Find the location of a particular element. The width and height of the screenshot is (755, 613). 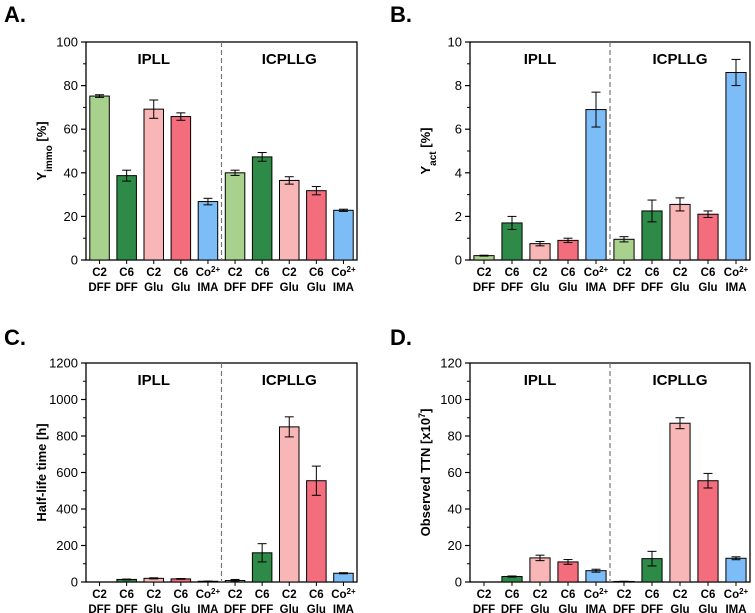

y-axis-label-sup: 7 is located at coordinates (422, 415).